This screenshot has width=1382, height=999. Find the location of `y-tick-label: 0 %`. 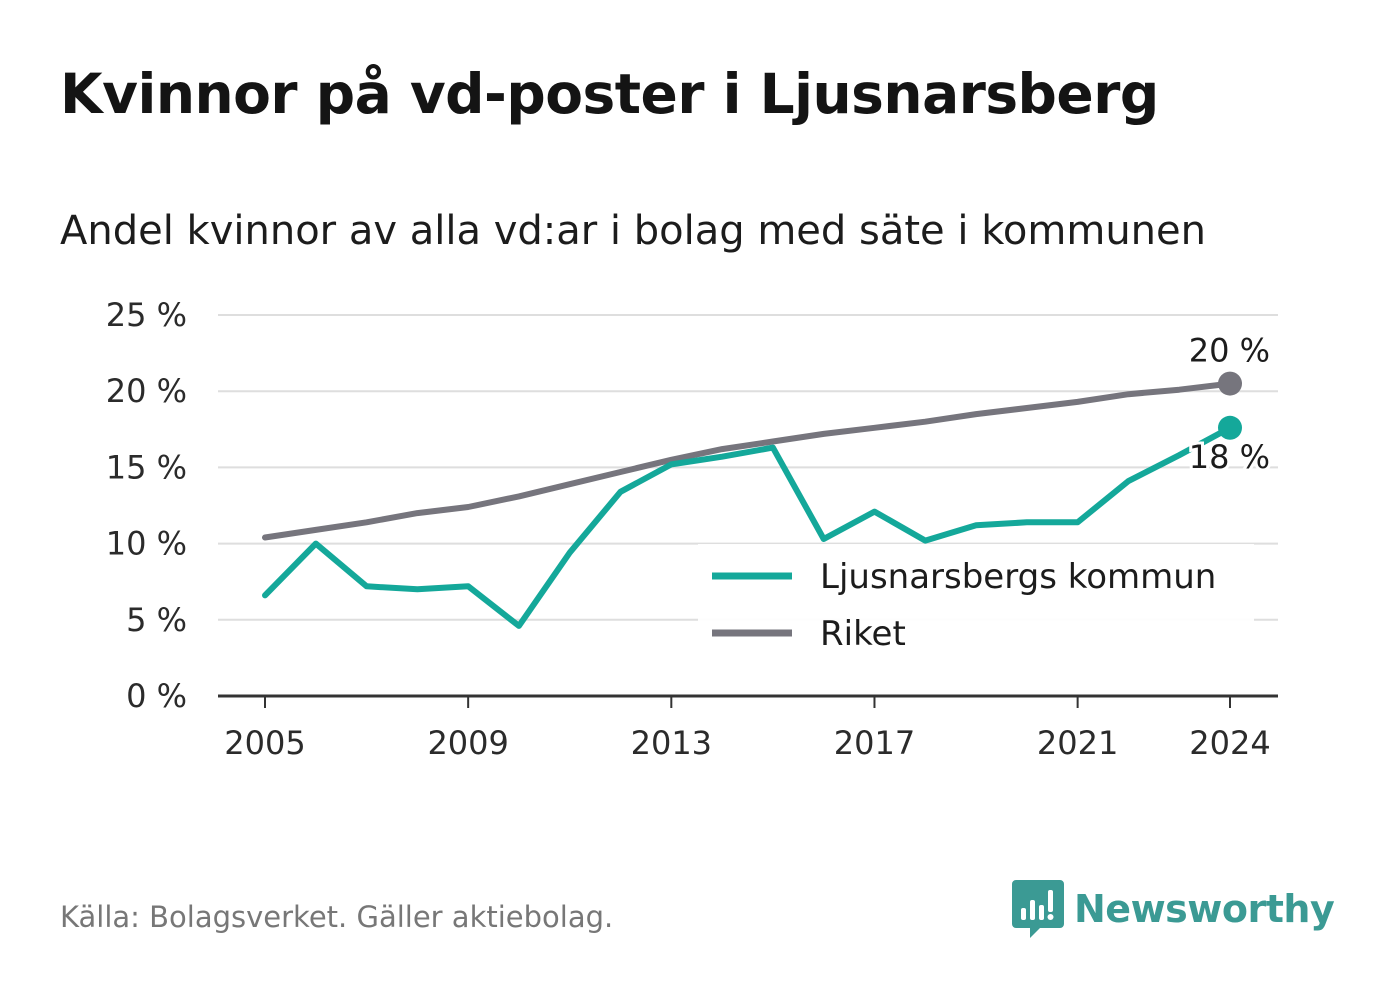

y-tick-label: 0 % is located at coordinates (156, 696).